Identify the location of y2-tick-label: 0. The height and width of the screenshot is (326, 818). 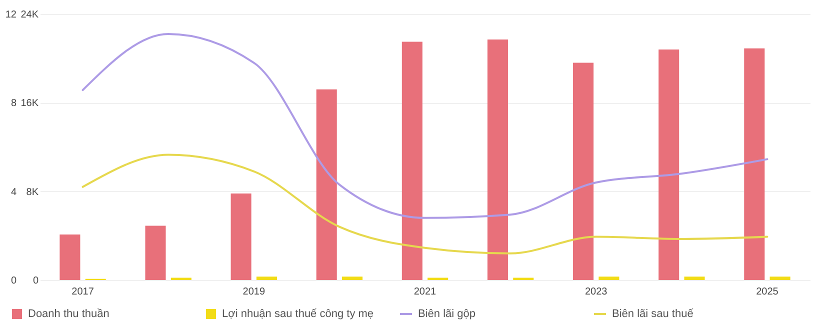
(13, 281).